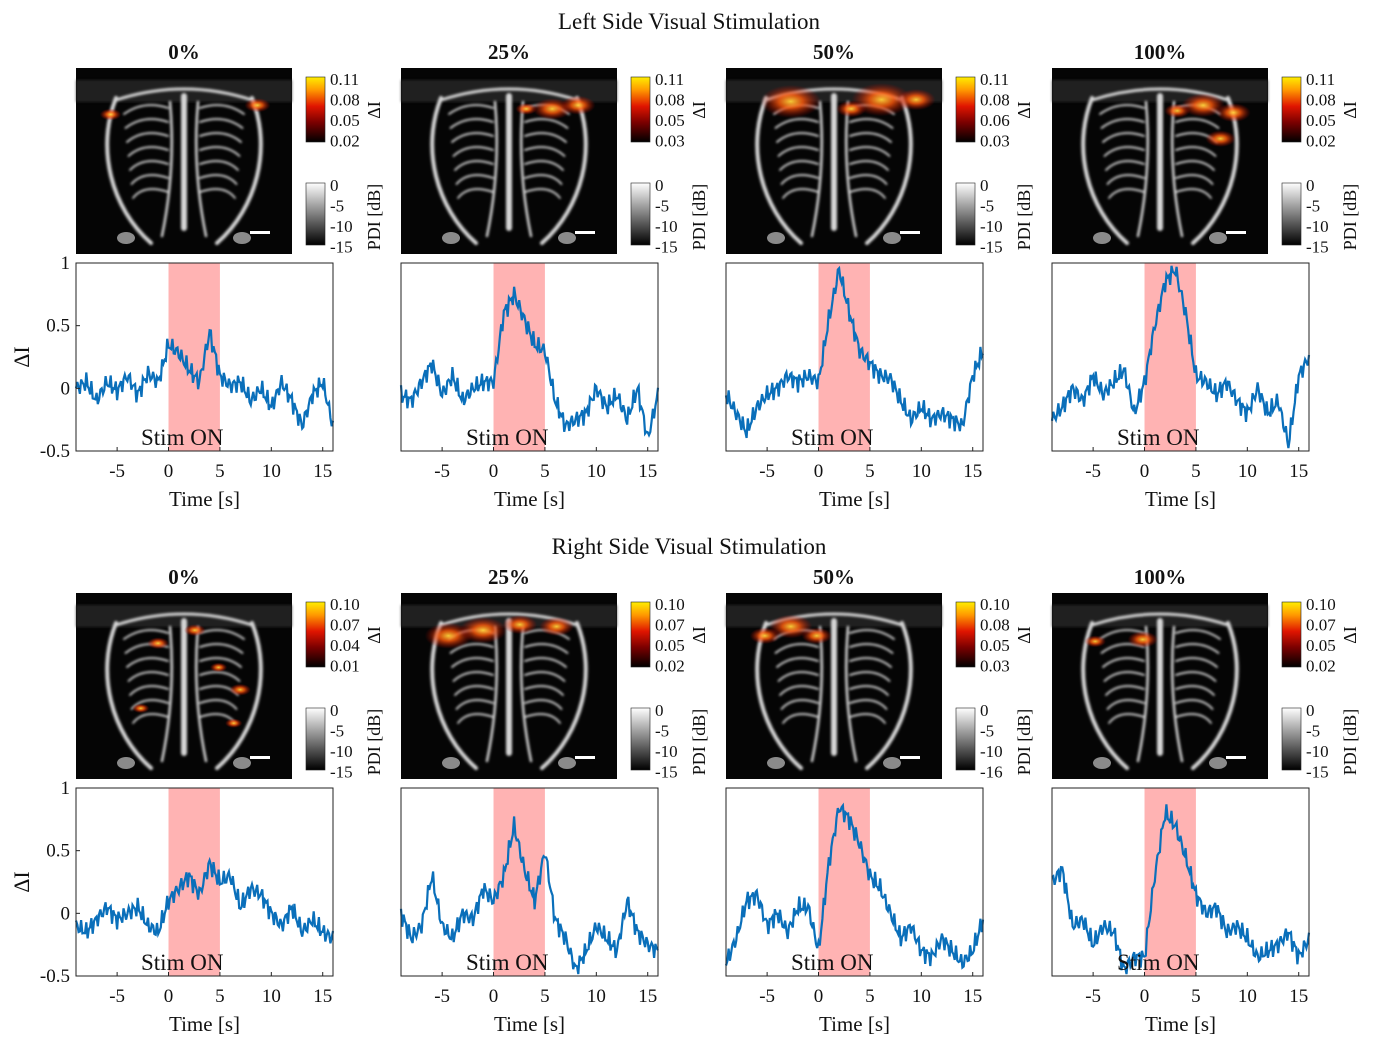 The height and width of the screenshot is (1039, 1379). What do you see at coordinates (995, 604) in the screenshot?
I see `di-colorbar-tick: 0.10` at bounding box center [995, 604].